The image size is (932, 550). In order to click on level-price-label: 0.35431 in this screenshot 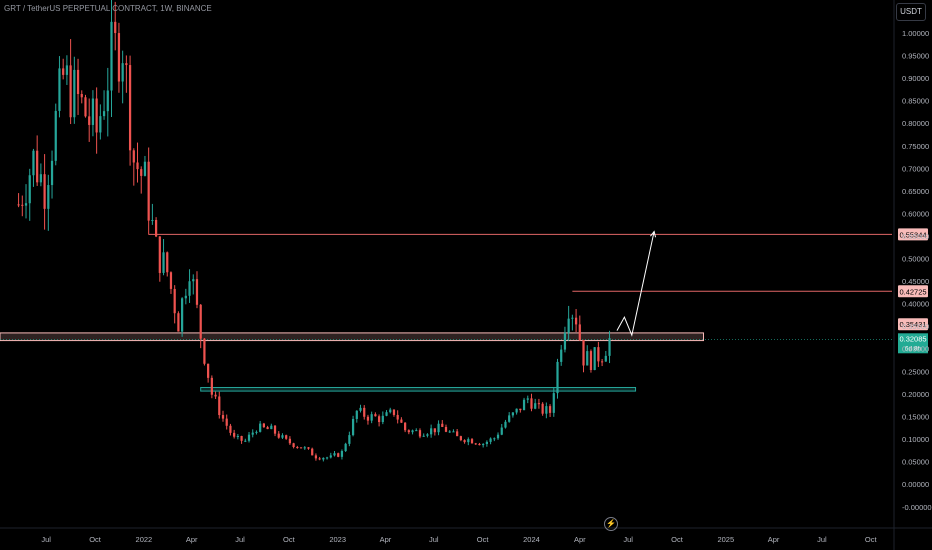, I will do `click(912, 324)`.